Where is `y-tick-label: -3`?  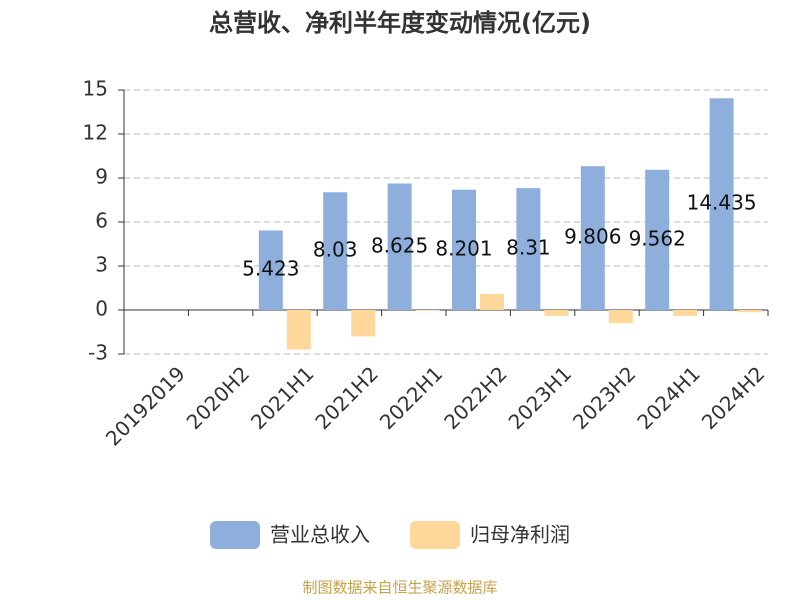
y-tick-label: -3 is located at coordinates (98, 353).